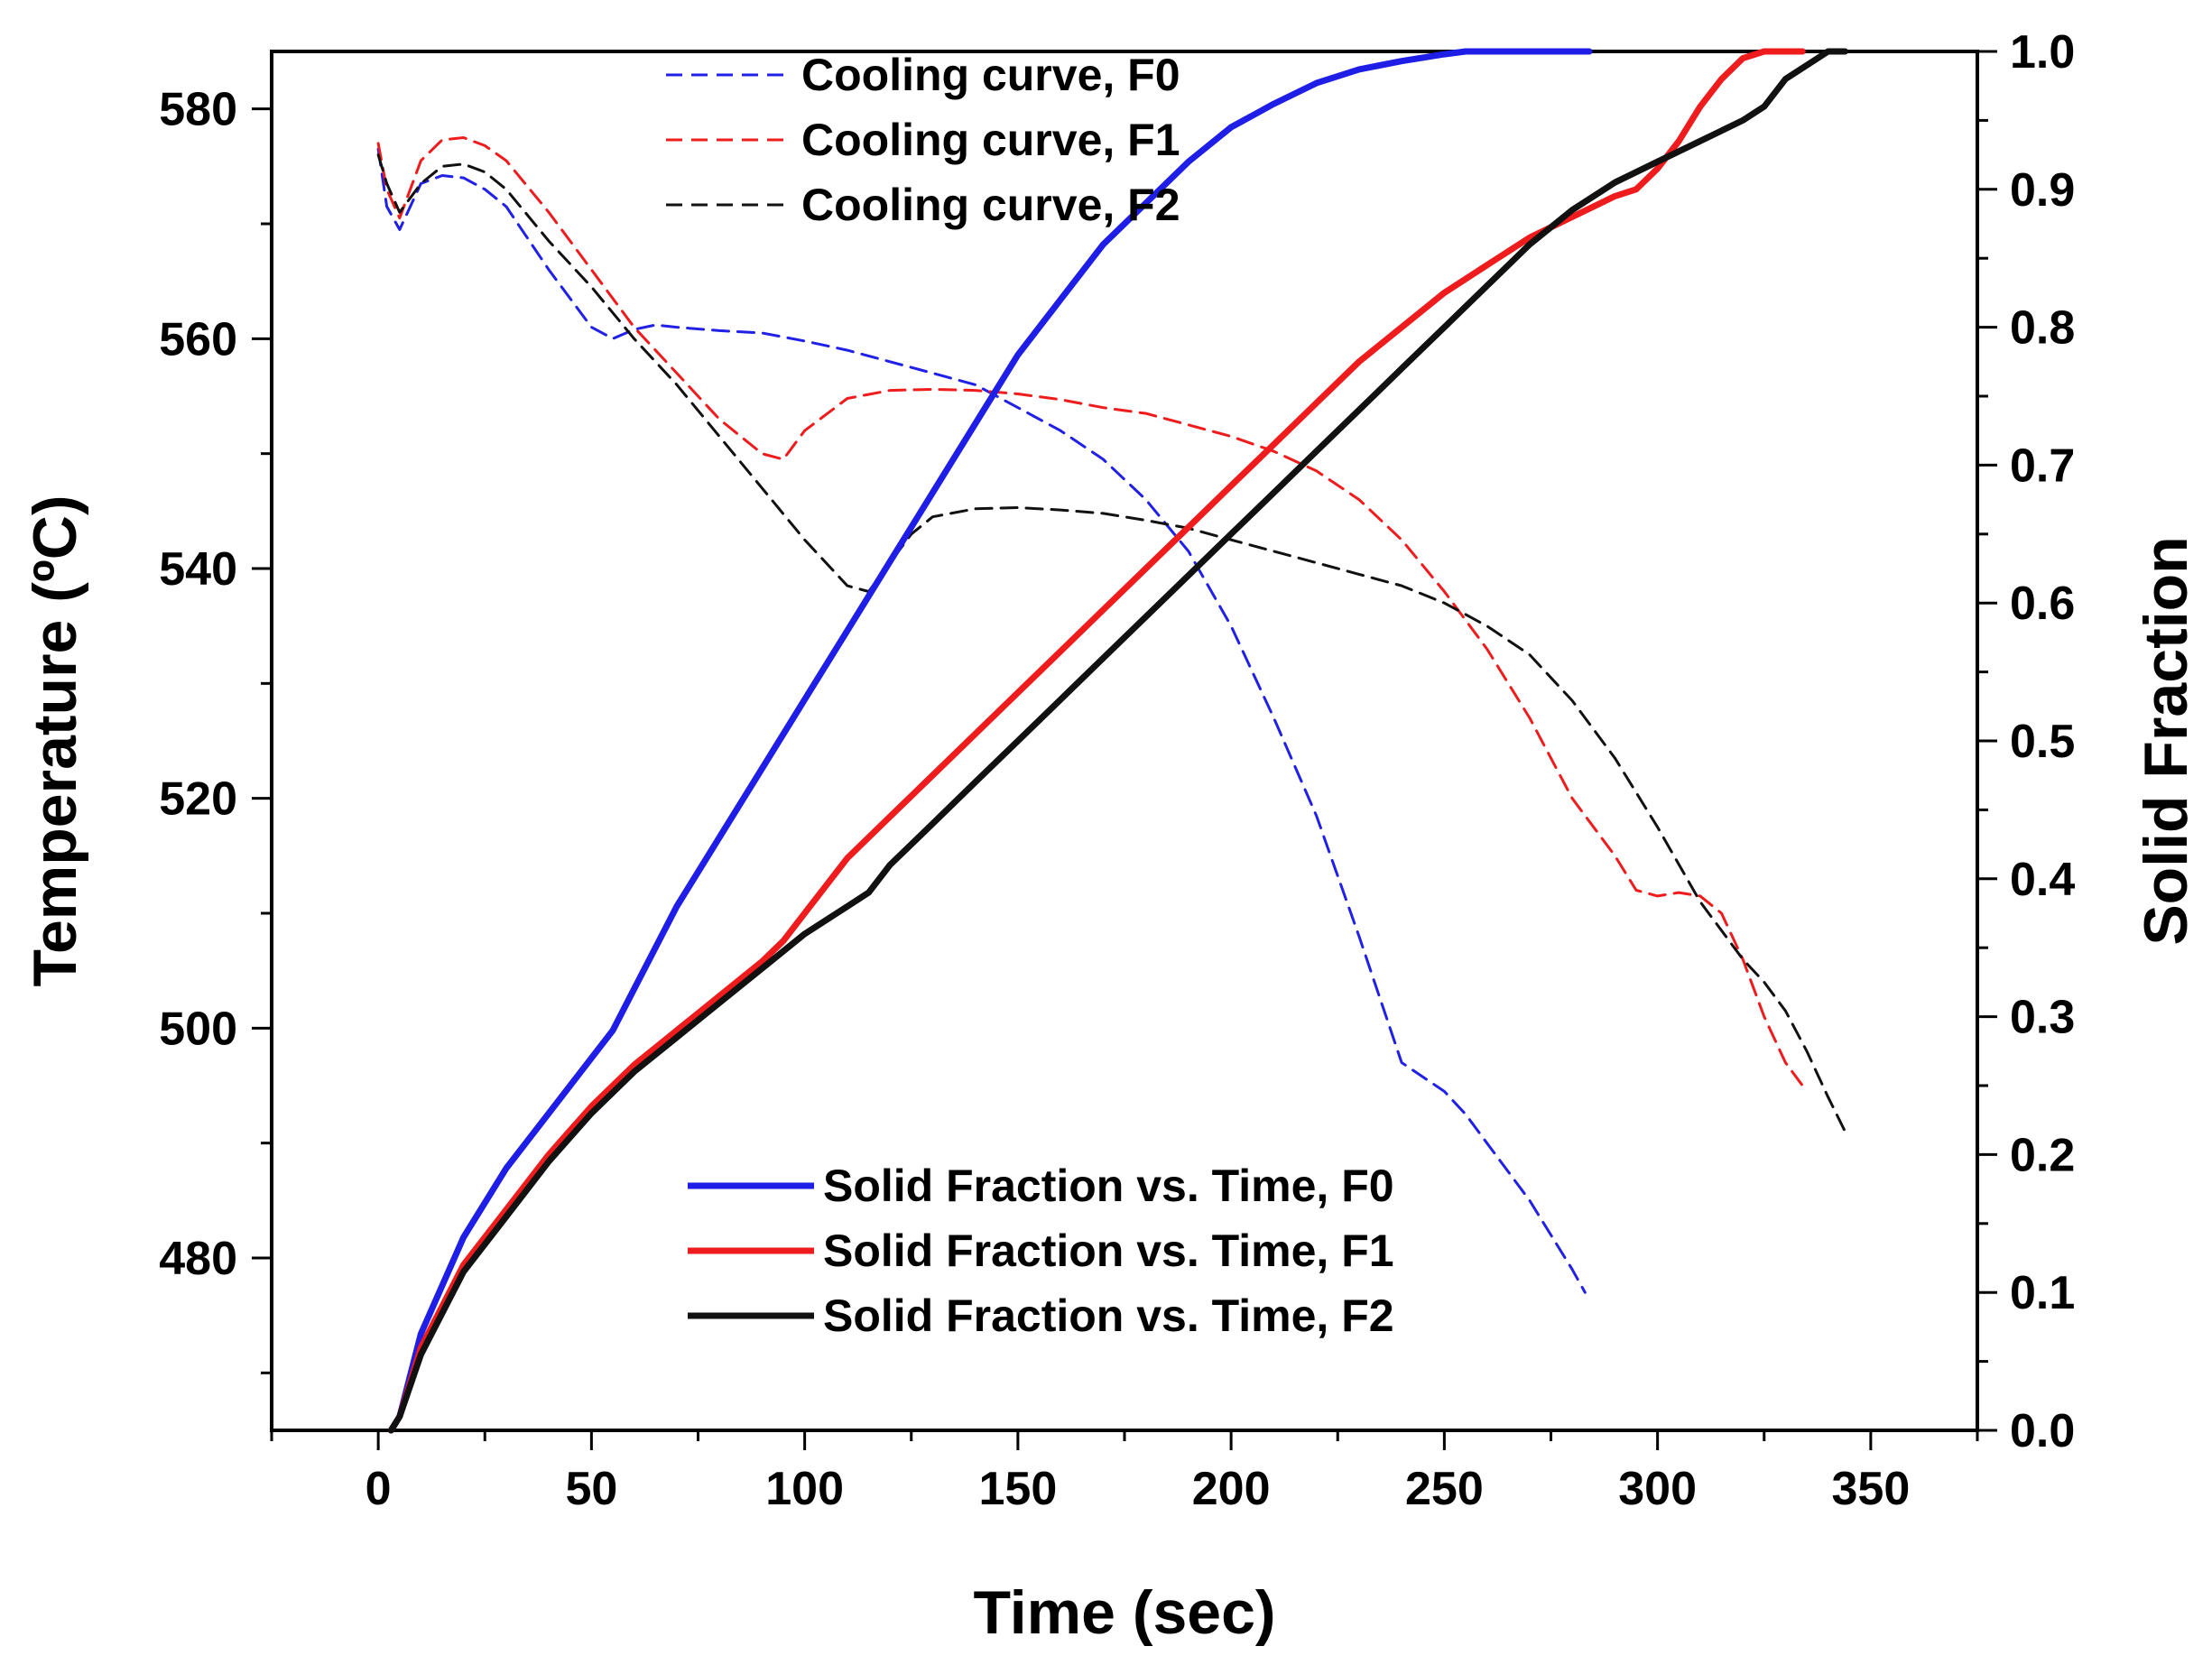 The width and height of the screenshot is (2212, 1674). Describe the element at coordinates (2042, 742) in the screenshot. I see `y-right-tick-label: 0.5` at that location.